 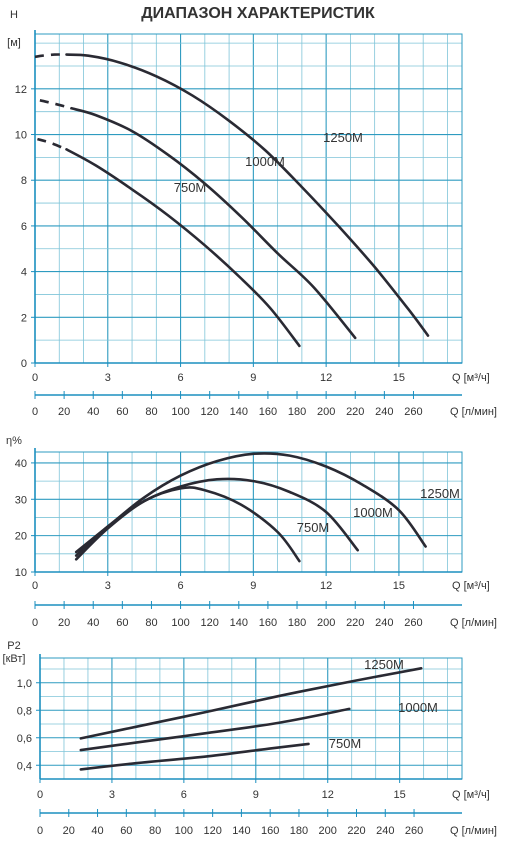 I want to click on y-tick-label: 6, so click(x=24, y=227).